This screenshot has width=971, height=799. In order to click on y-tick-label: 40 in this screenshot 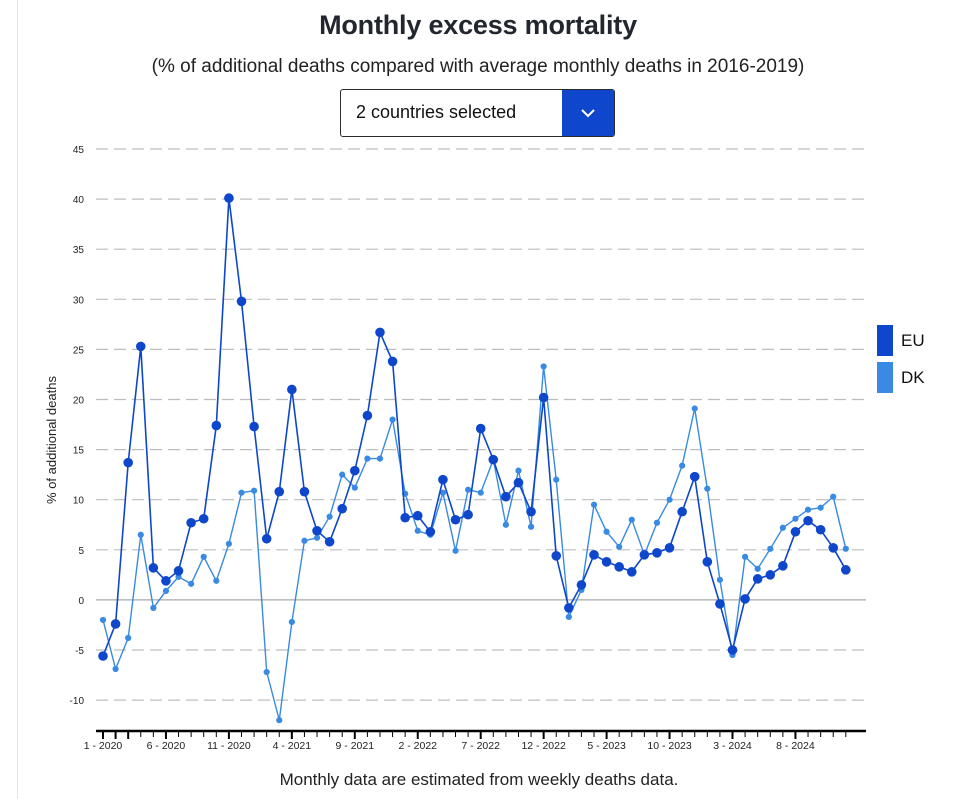, I will do `click(79, 200)`.